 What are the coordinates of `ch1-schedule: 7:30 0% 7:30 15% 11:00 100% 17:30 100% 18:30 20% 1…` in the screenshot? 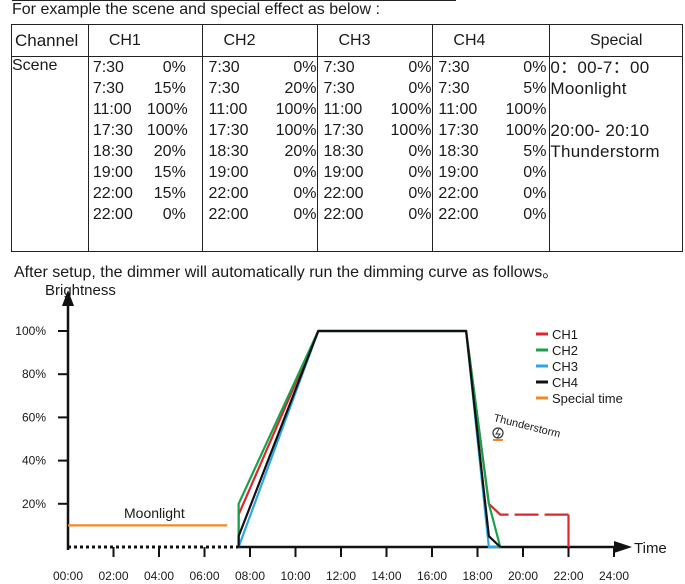 It's located at (145, 154).